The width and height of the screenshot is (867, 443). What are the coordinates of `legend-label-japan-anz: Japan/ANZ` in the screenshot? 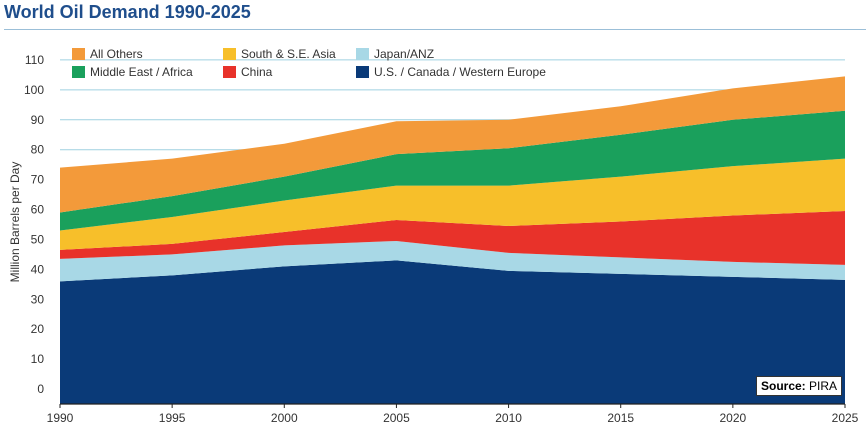 It's located at (404, 54).